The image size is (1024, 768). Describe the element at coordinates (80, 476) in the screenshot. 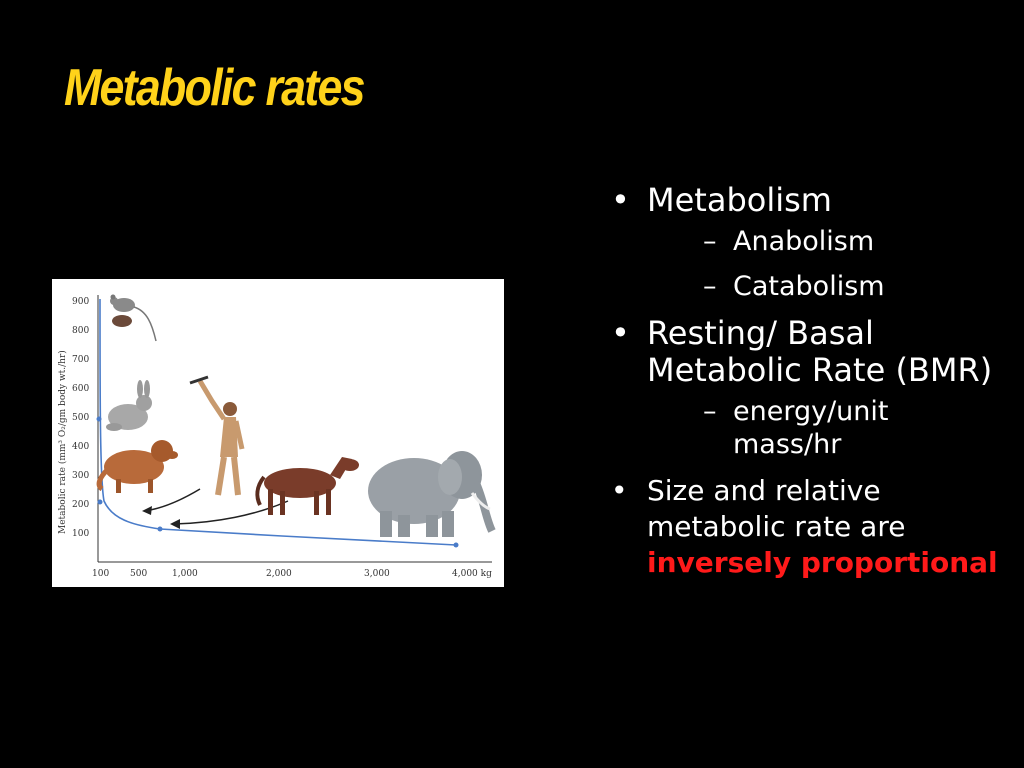

I see `y-tick-label: 300` at that location.